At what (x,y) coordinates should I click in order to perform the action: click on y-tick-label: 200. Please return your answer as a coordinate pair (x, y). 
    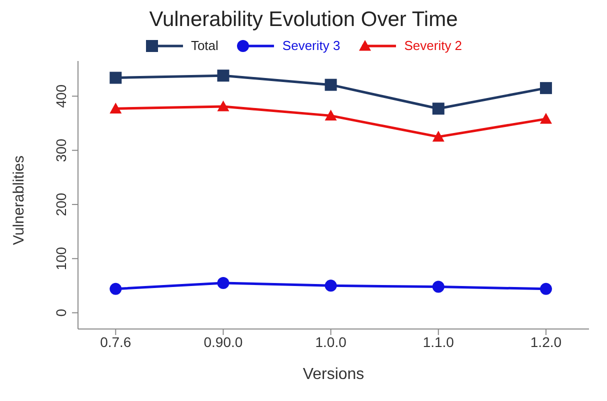
    Looking at the image, I should click on (61, 204).